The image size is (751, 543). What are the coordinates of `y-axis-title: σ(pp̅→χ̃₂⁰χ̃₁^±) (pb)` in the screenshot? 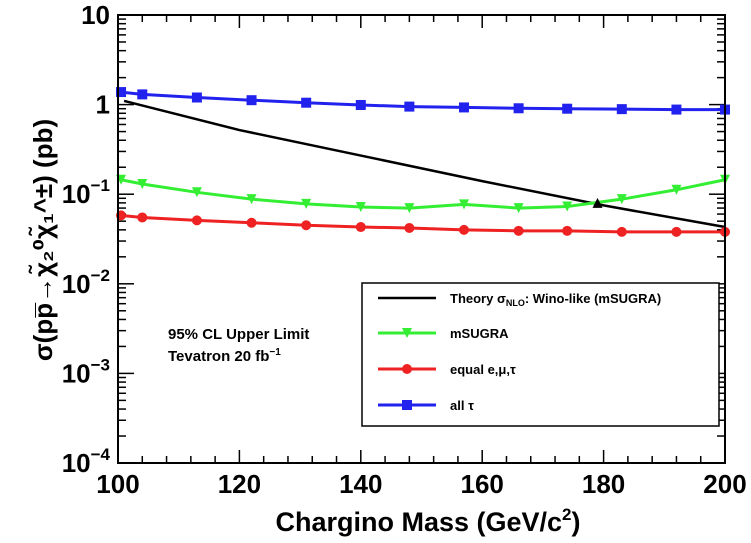 It's located at (43, 240).